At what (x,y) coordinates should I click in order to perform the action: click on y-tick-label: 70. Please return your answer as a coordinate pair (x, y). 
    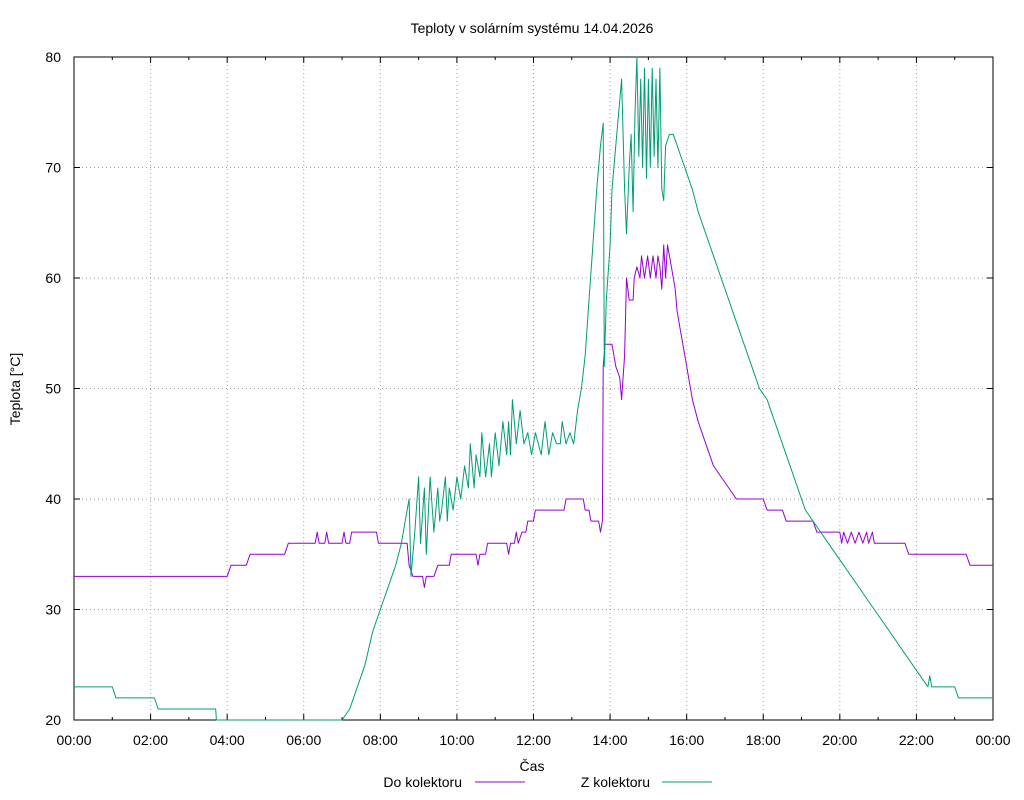
    Looking at the image, I should click on (53, 168).